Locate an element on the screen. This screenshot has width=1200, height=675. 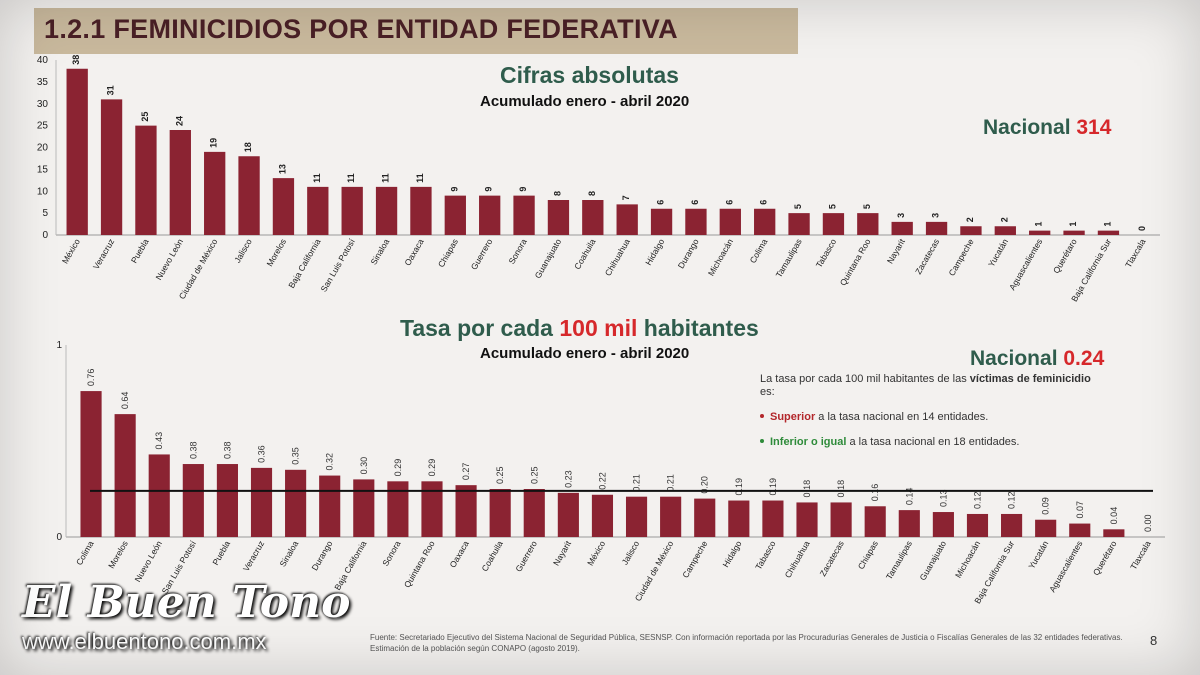
bottom-category-label: Nayarit is located at coordinates (562, 552).